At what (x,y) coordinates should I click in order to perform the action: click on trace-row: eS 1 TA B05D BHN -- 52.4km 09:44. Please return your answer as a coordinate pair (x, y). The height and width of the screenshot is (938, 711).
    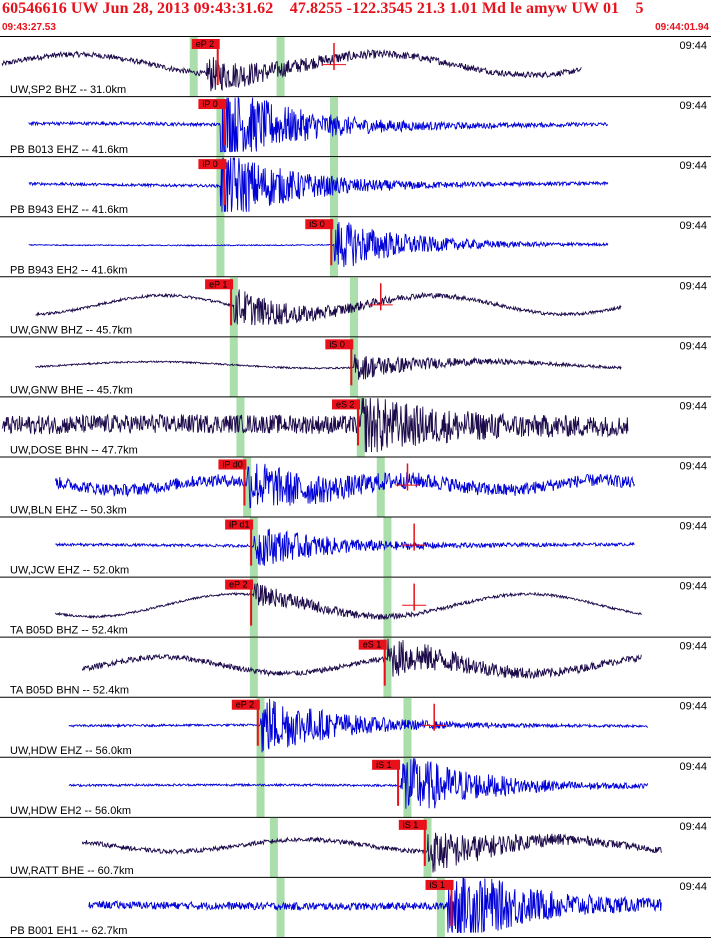
    Looking at the image, I should click on (355, 667).